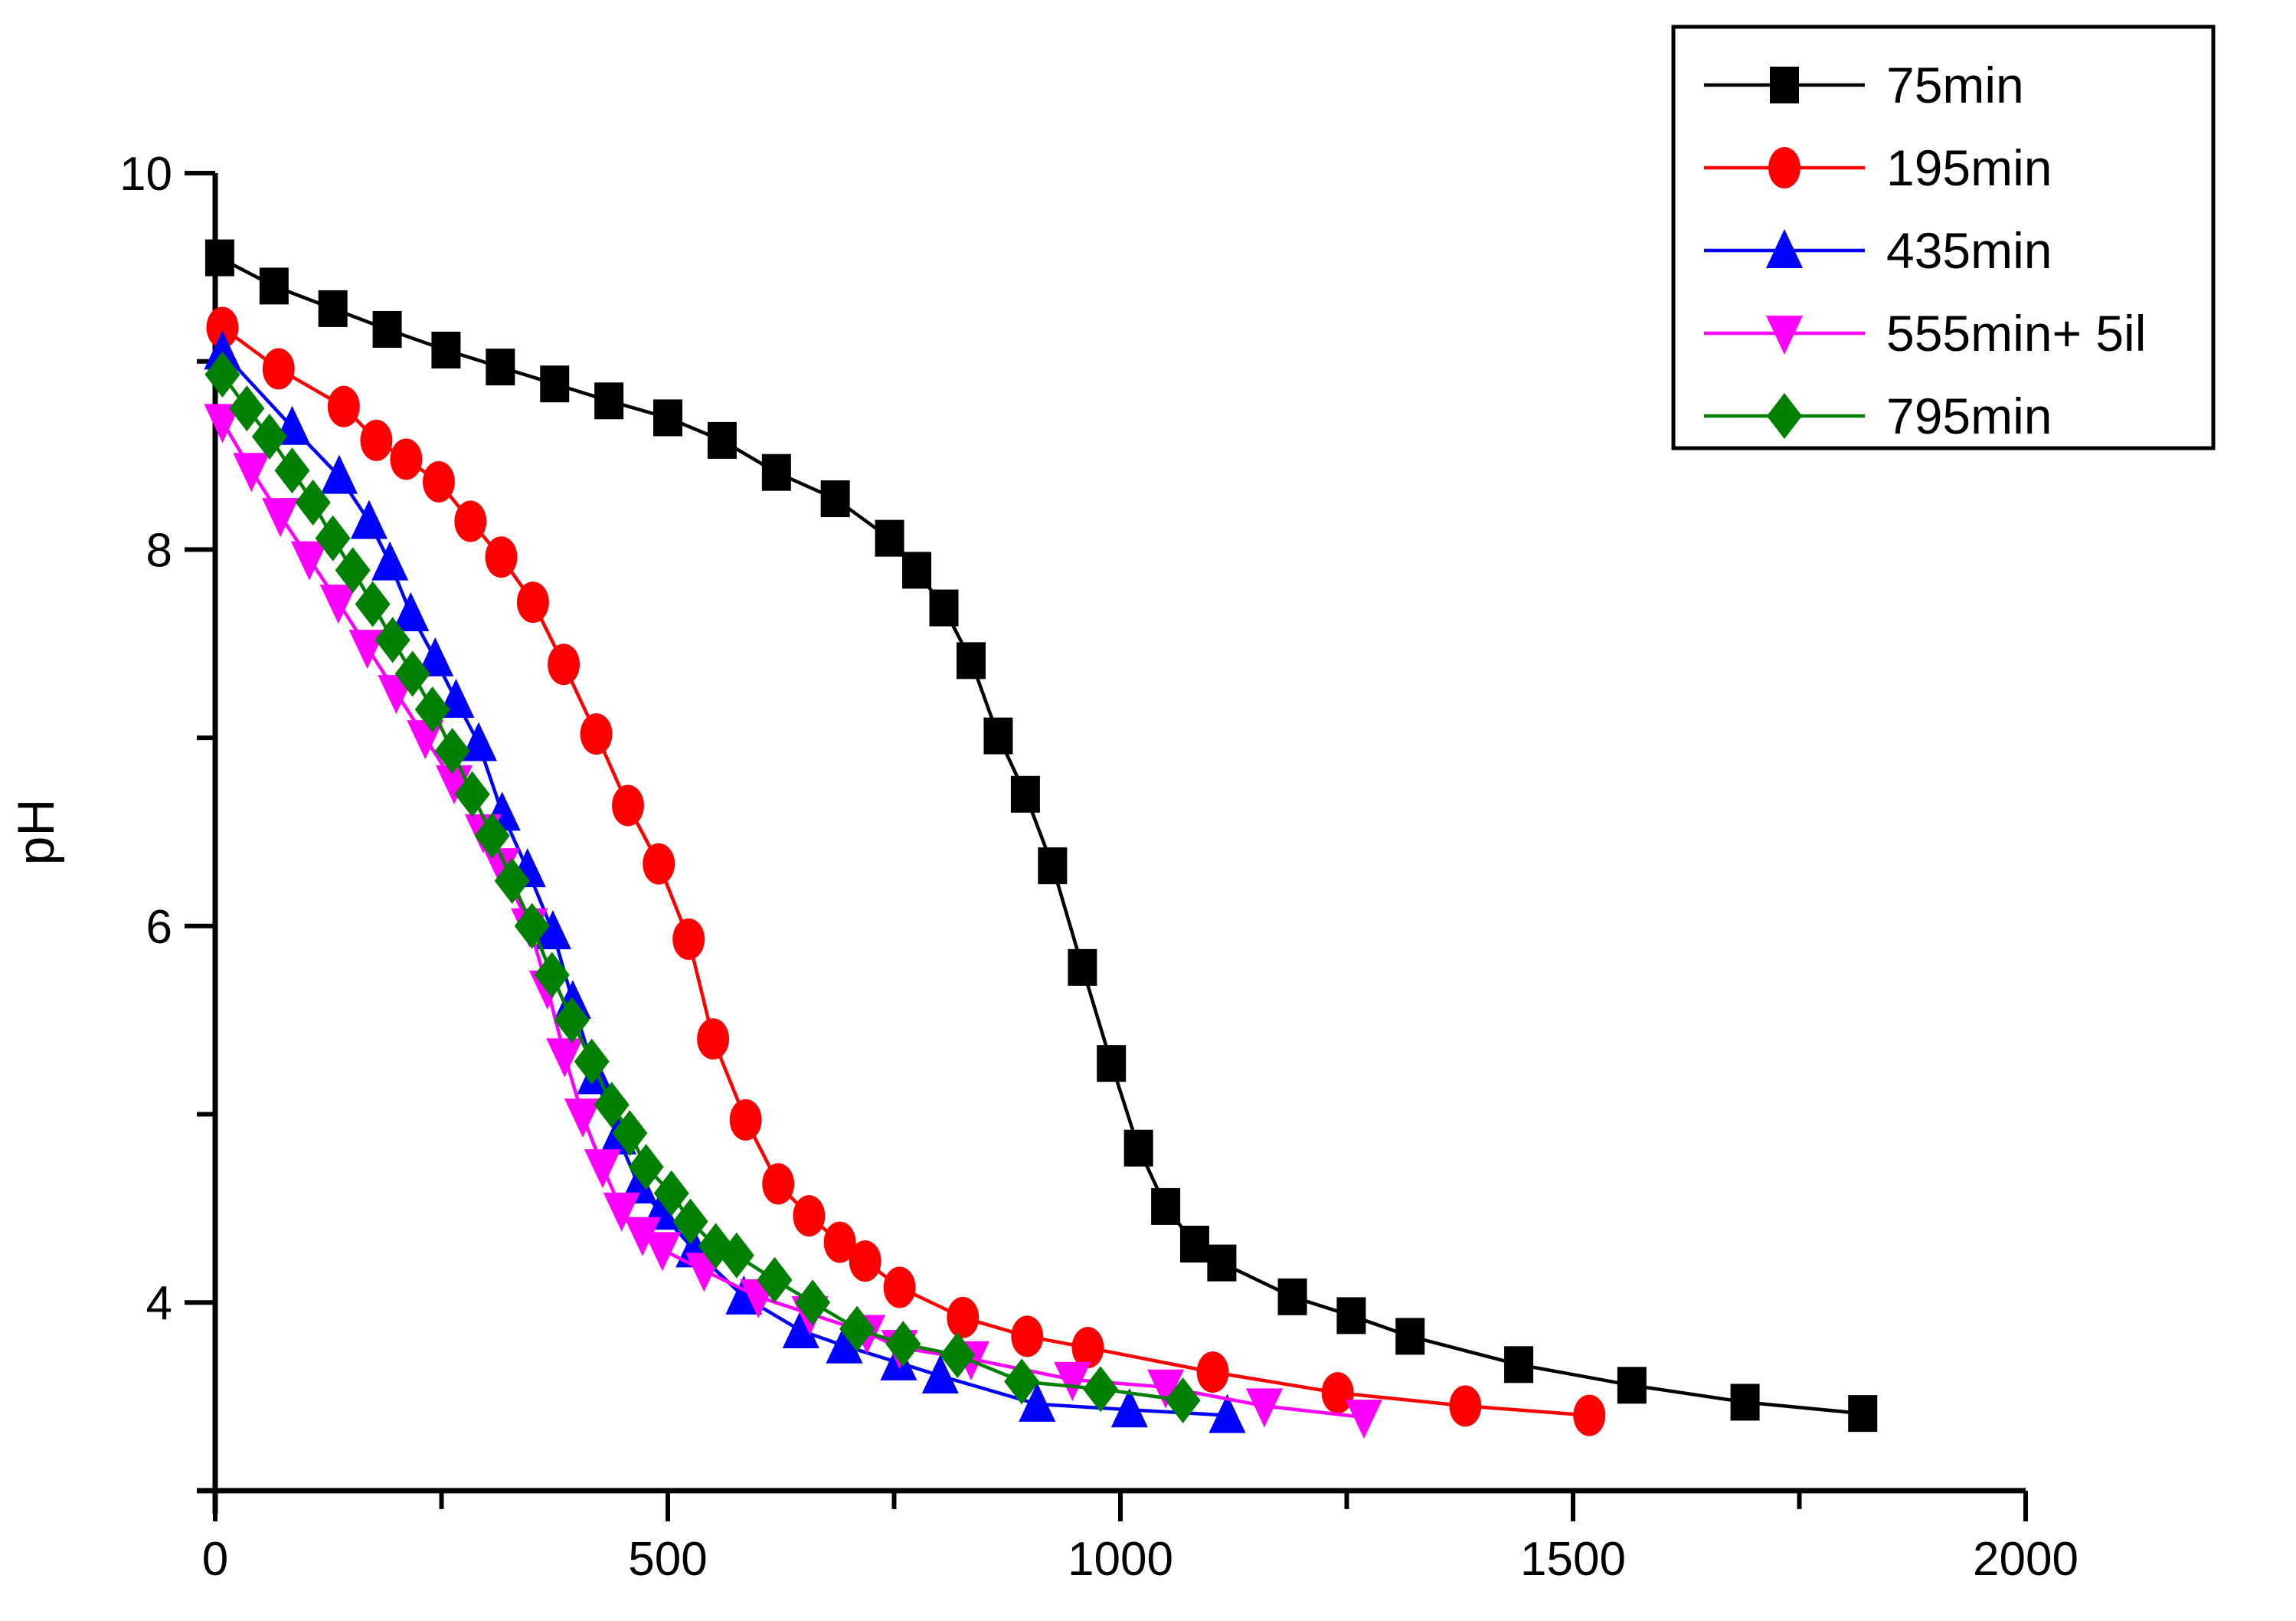 Image resolution: width=2296 pixels, height=1621 pixels. What do you see at coordinates (1864, 85) in the screenshot?
I see `legend-item-75min: 75min` at bounding box center [1864, 85].